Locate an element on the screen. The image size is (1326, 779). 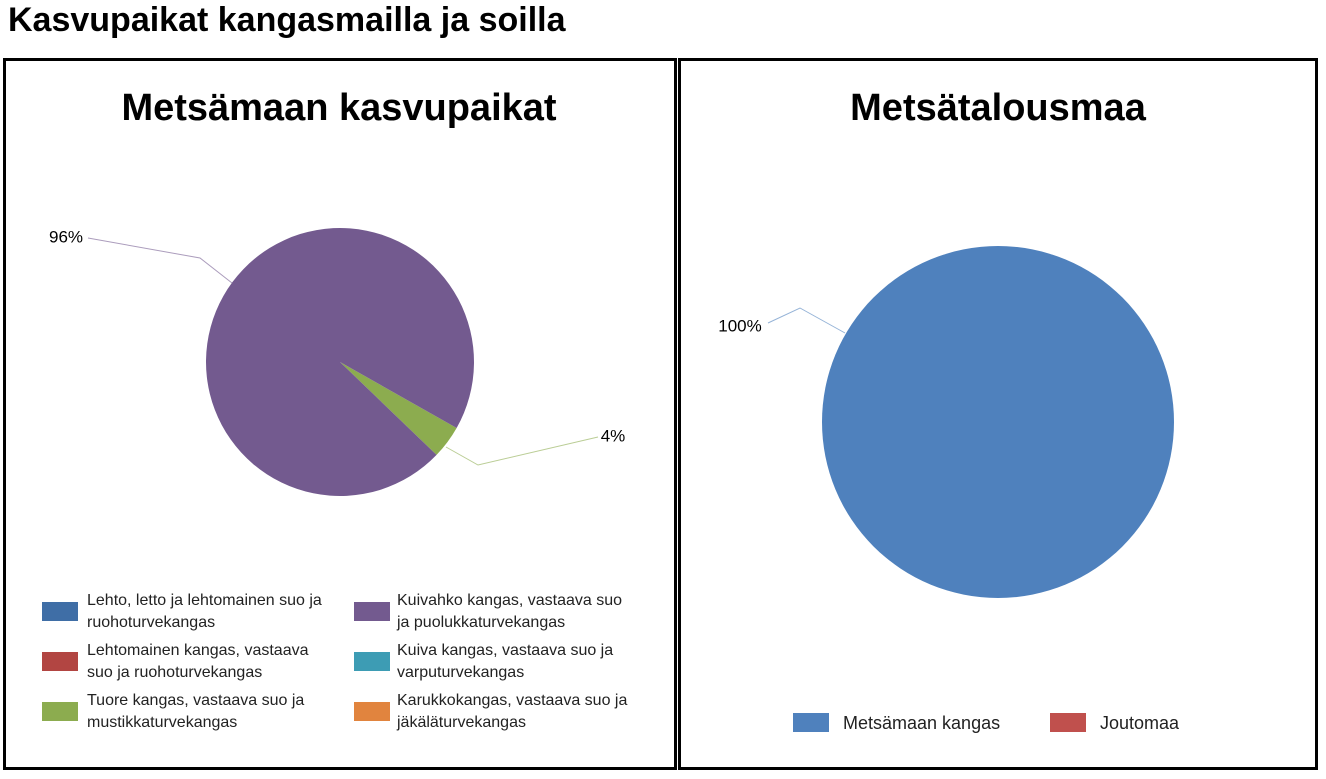
legend-label: Joutomaa is located at coordinates (1140, 723).